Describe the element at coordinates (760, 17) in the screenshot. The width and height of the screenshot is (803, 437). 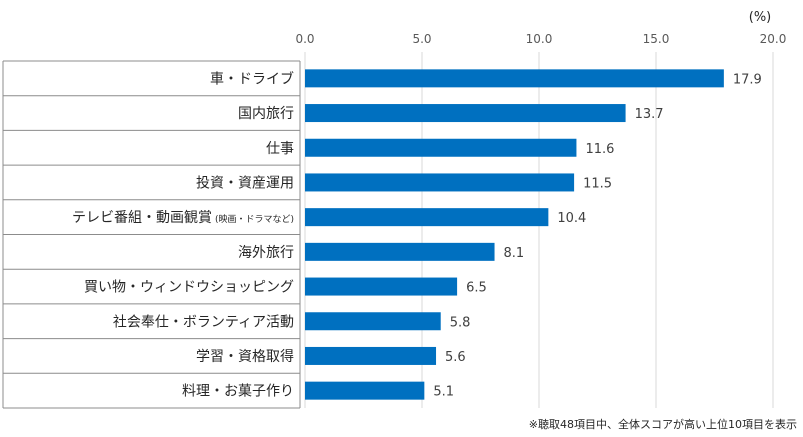
I see `unit-label: (%)` at that location.